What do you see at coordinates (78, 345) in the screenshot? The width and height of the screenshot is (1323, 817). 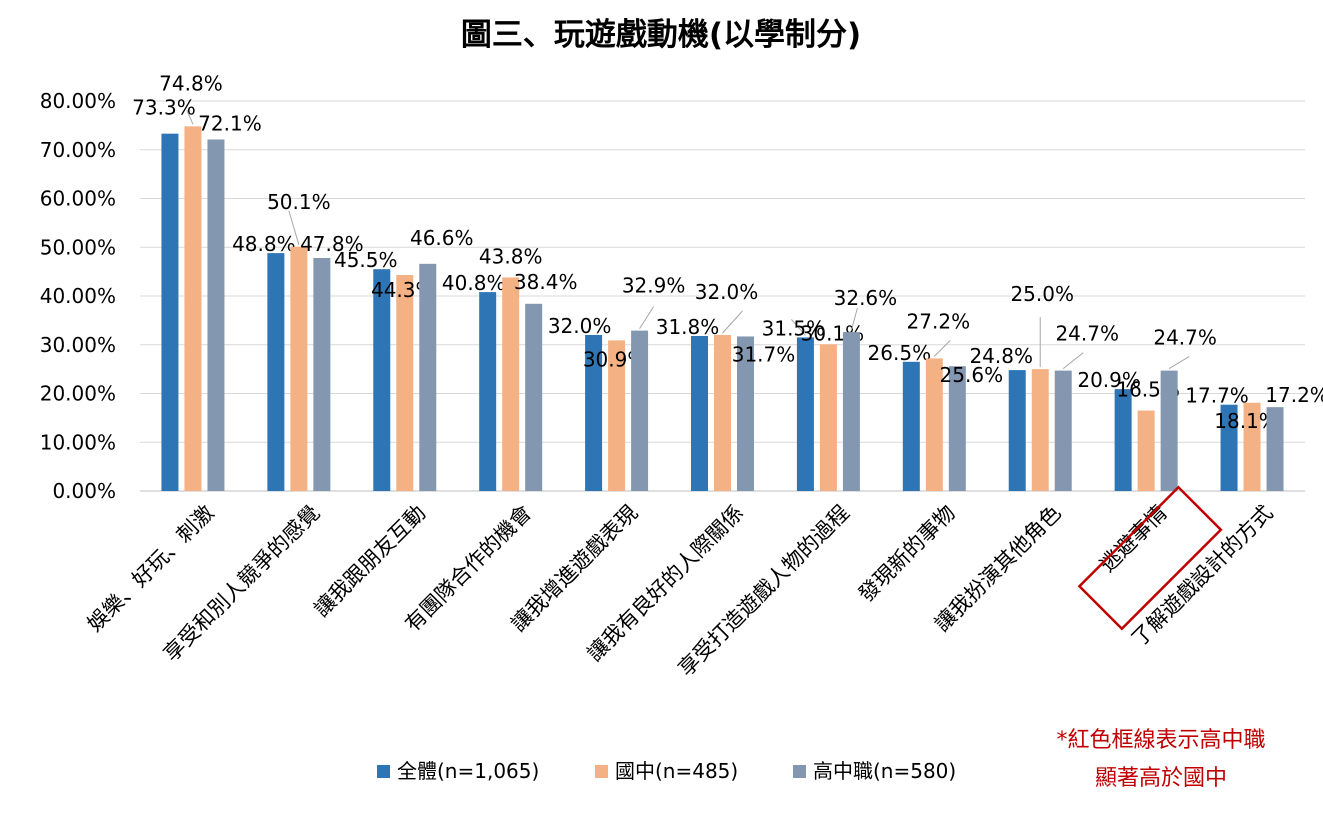 I see `y-tick-label: 30.00%` at bounding box center [78, 345].